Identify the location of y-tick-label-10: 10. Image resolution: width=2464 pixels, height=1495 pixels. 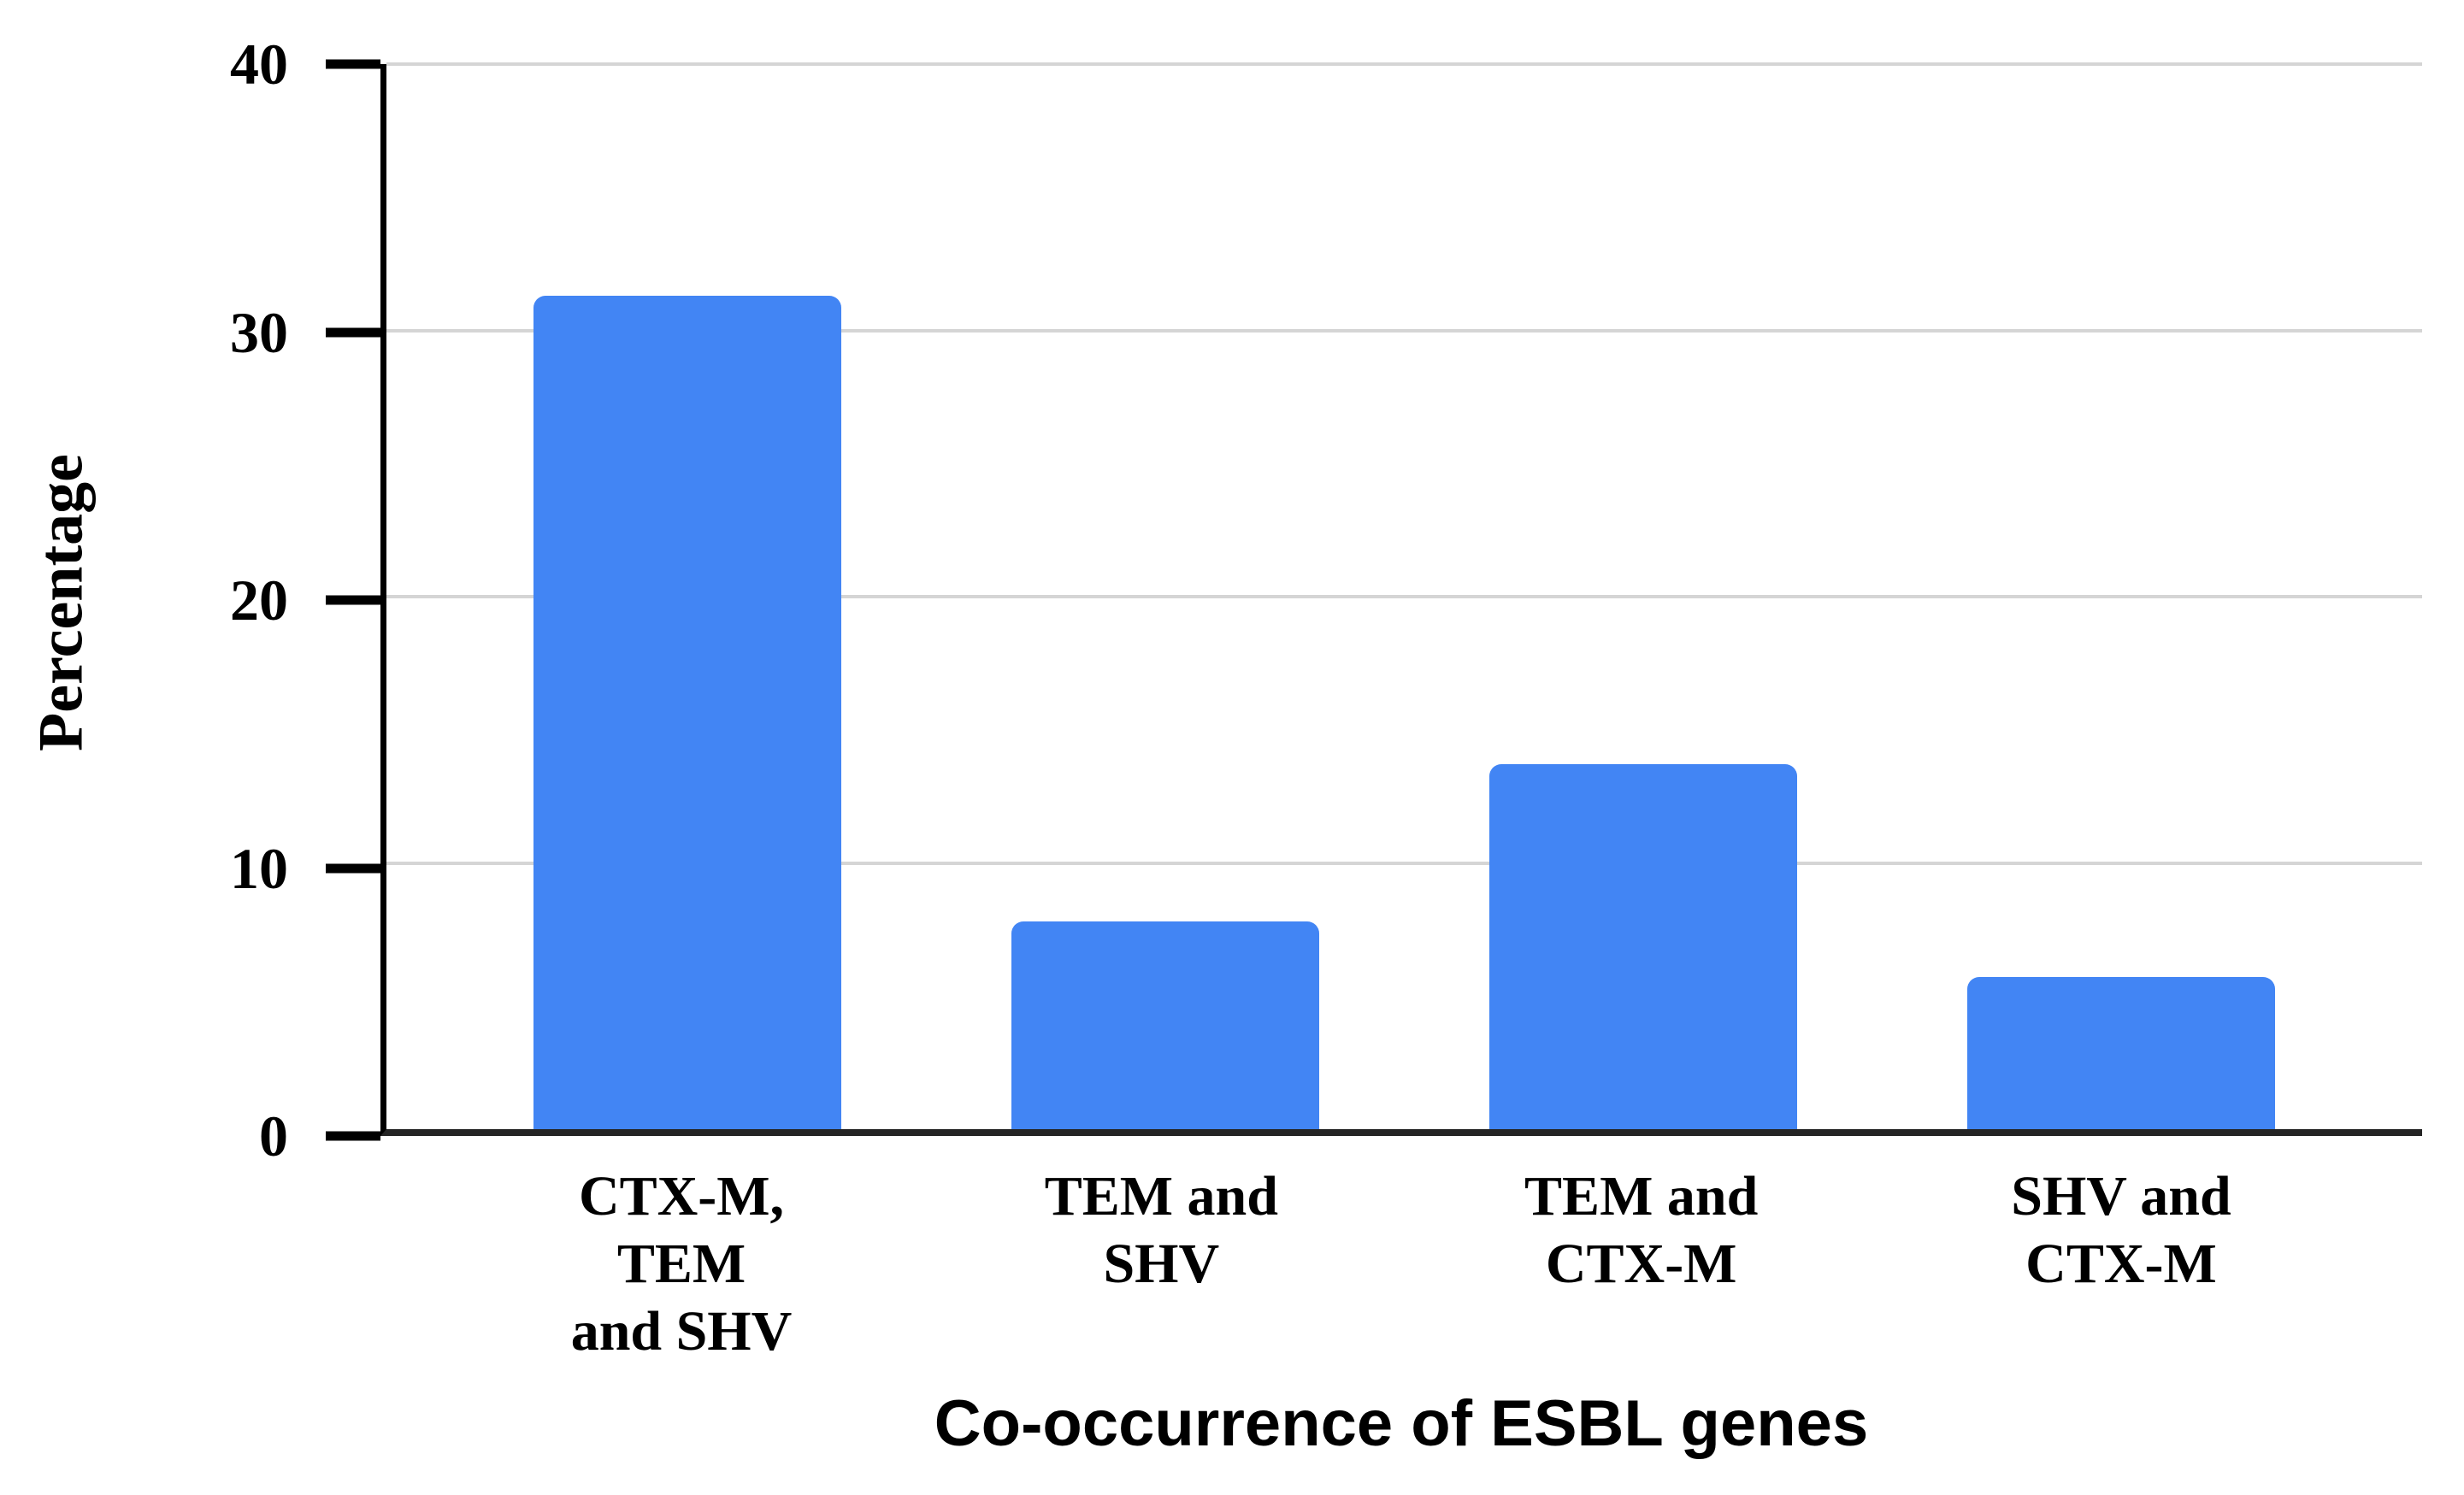
(259, 868).